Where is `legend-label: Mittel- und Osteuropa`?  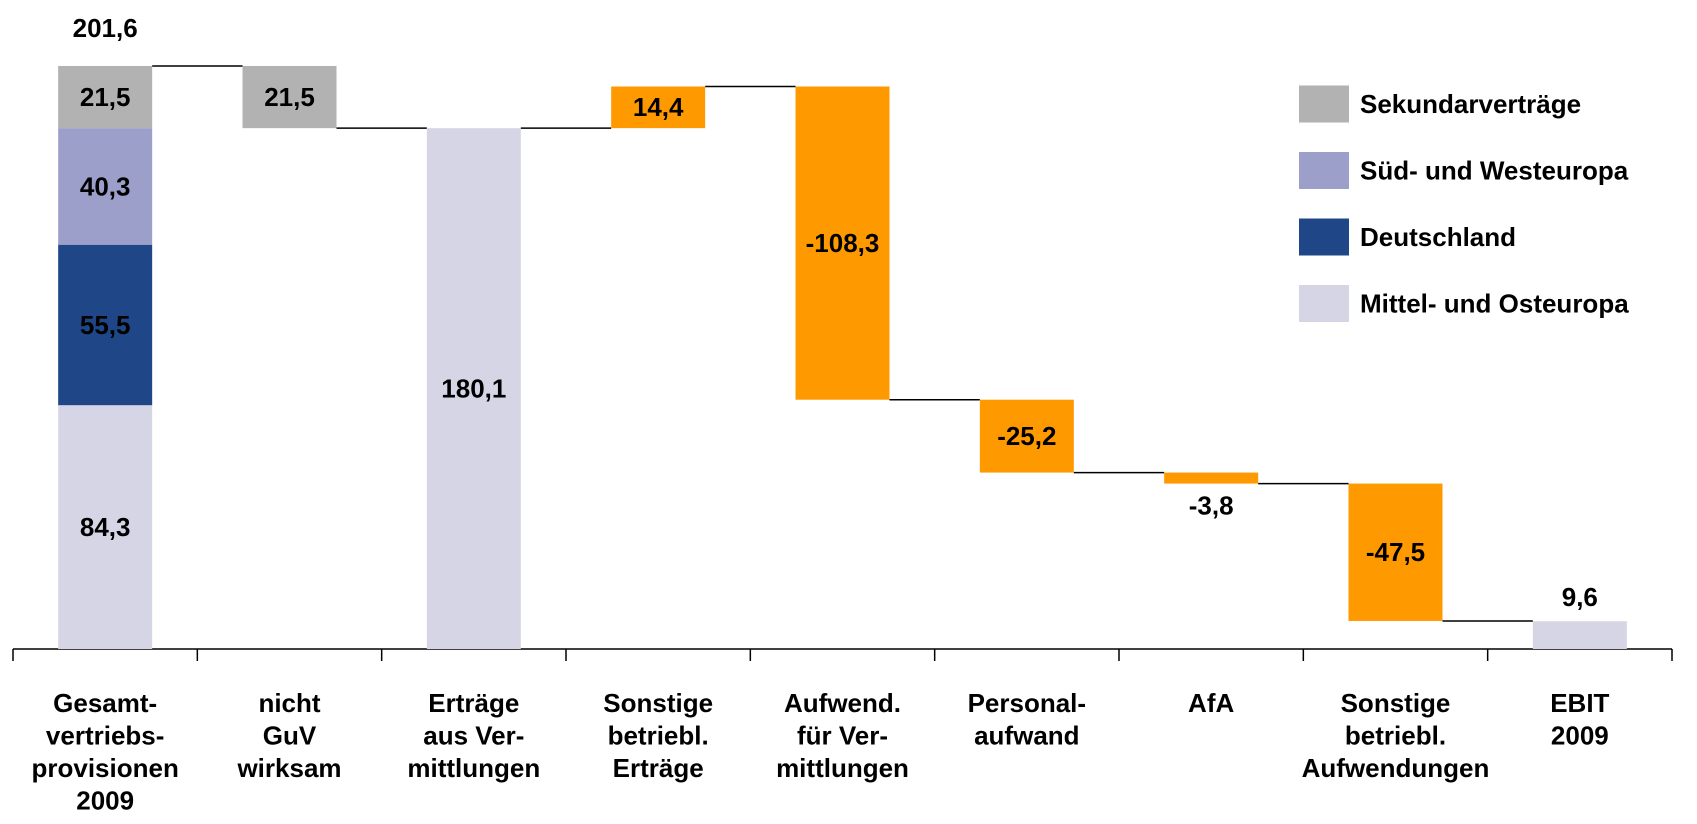
legend-label: Mittel- und Osteuropa is located at coordinates (1494, 303).